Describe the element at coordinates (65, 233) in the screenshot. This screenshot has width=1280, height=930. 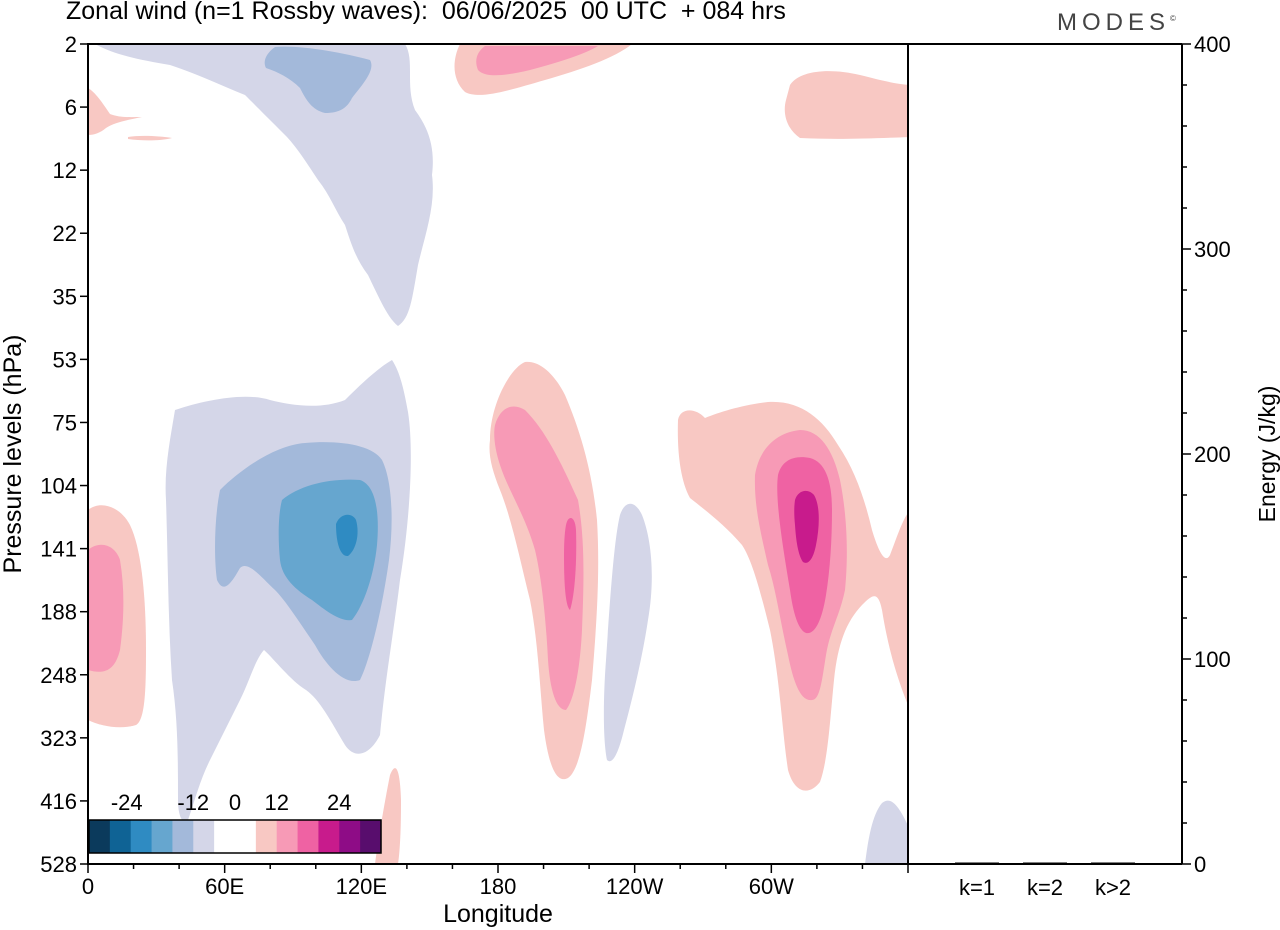
I see `y-tick-label: 22` at that location.